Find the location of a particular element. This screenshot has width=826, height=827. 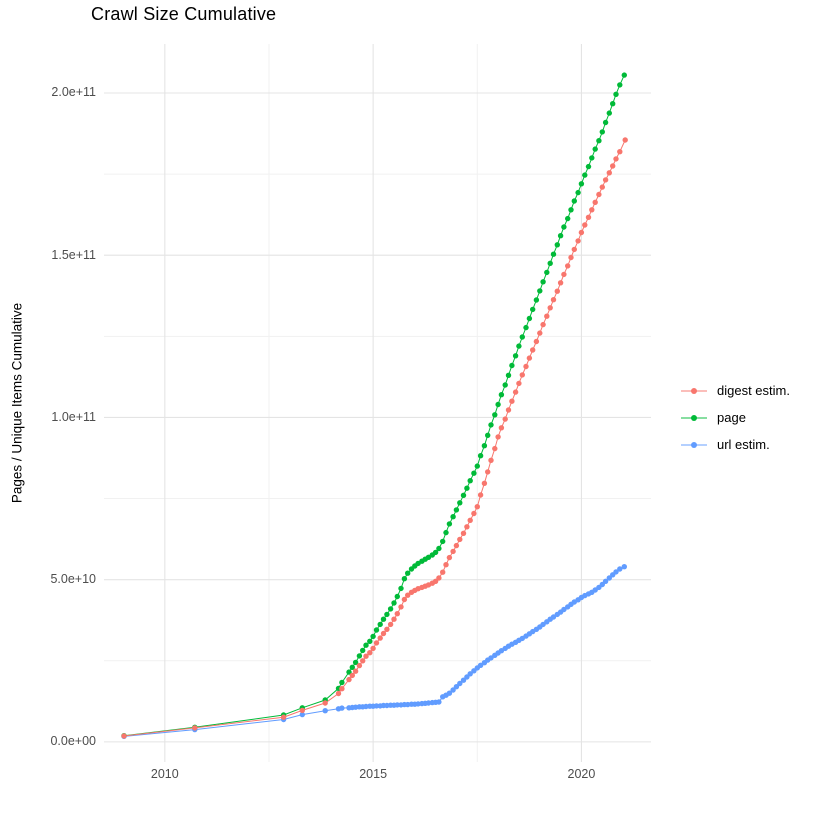

legend-item-digest-estim-: digest estim. is located at coordinates (734, 390).